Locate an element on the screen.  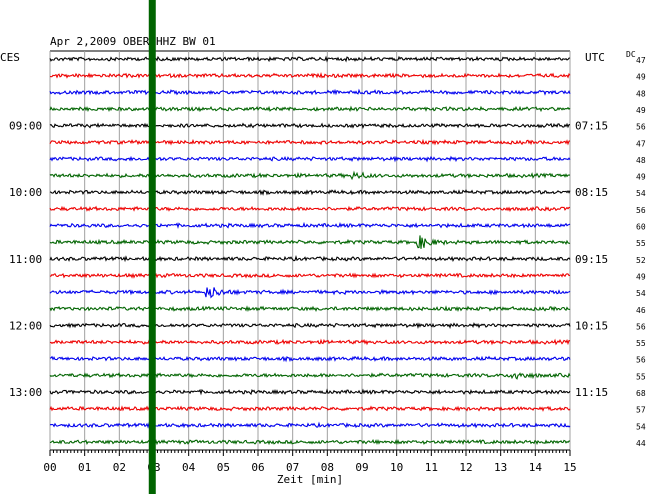
utc-time-label: 09:15 is located at coordinates (591, 259).